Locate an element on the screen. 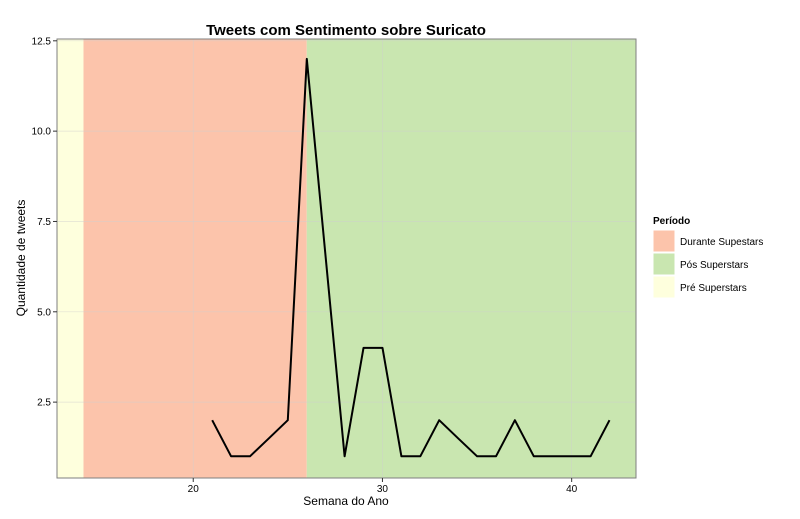  x-tick-label-2: 40 is located at coordinates (572, 489).